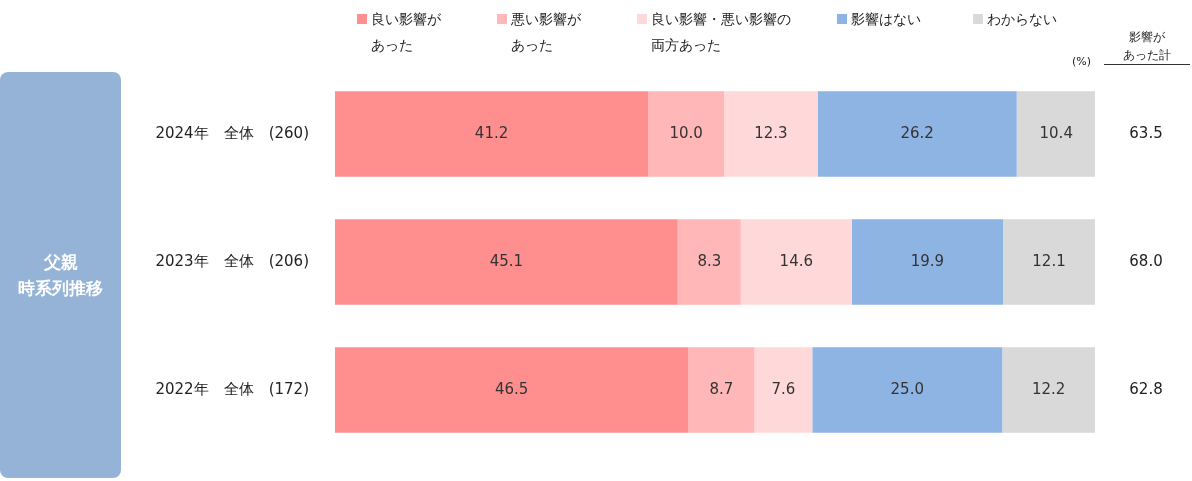 Image resolution: width=1192 pixels, height=481 pixels. Describe the element at coordinates (886, 19) in the screenshot. I see `legend-label: 影響はない` at that location.